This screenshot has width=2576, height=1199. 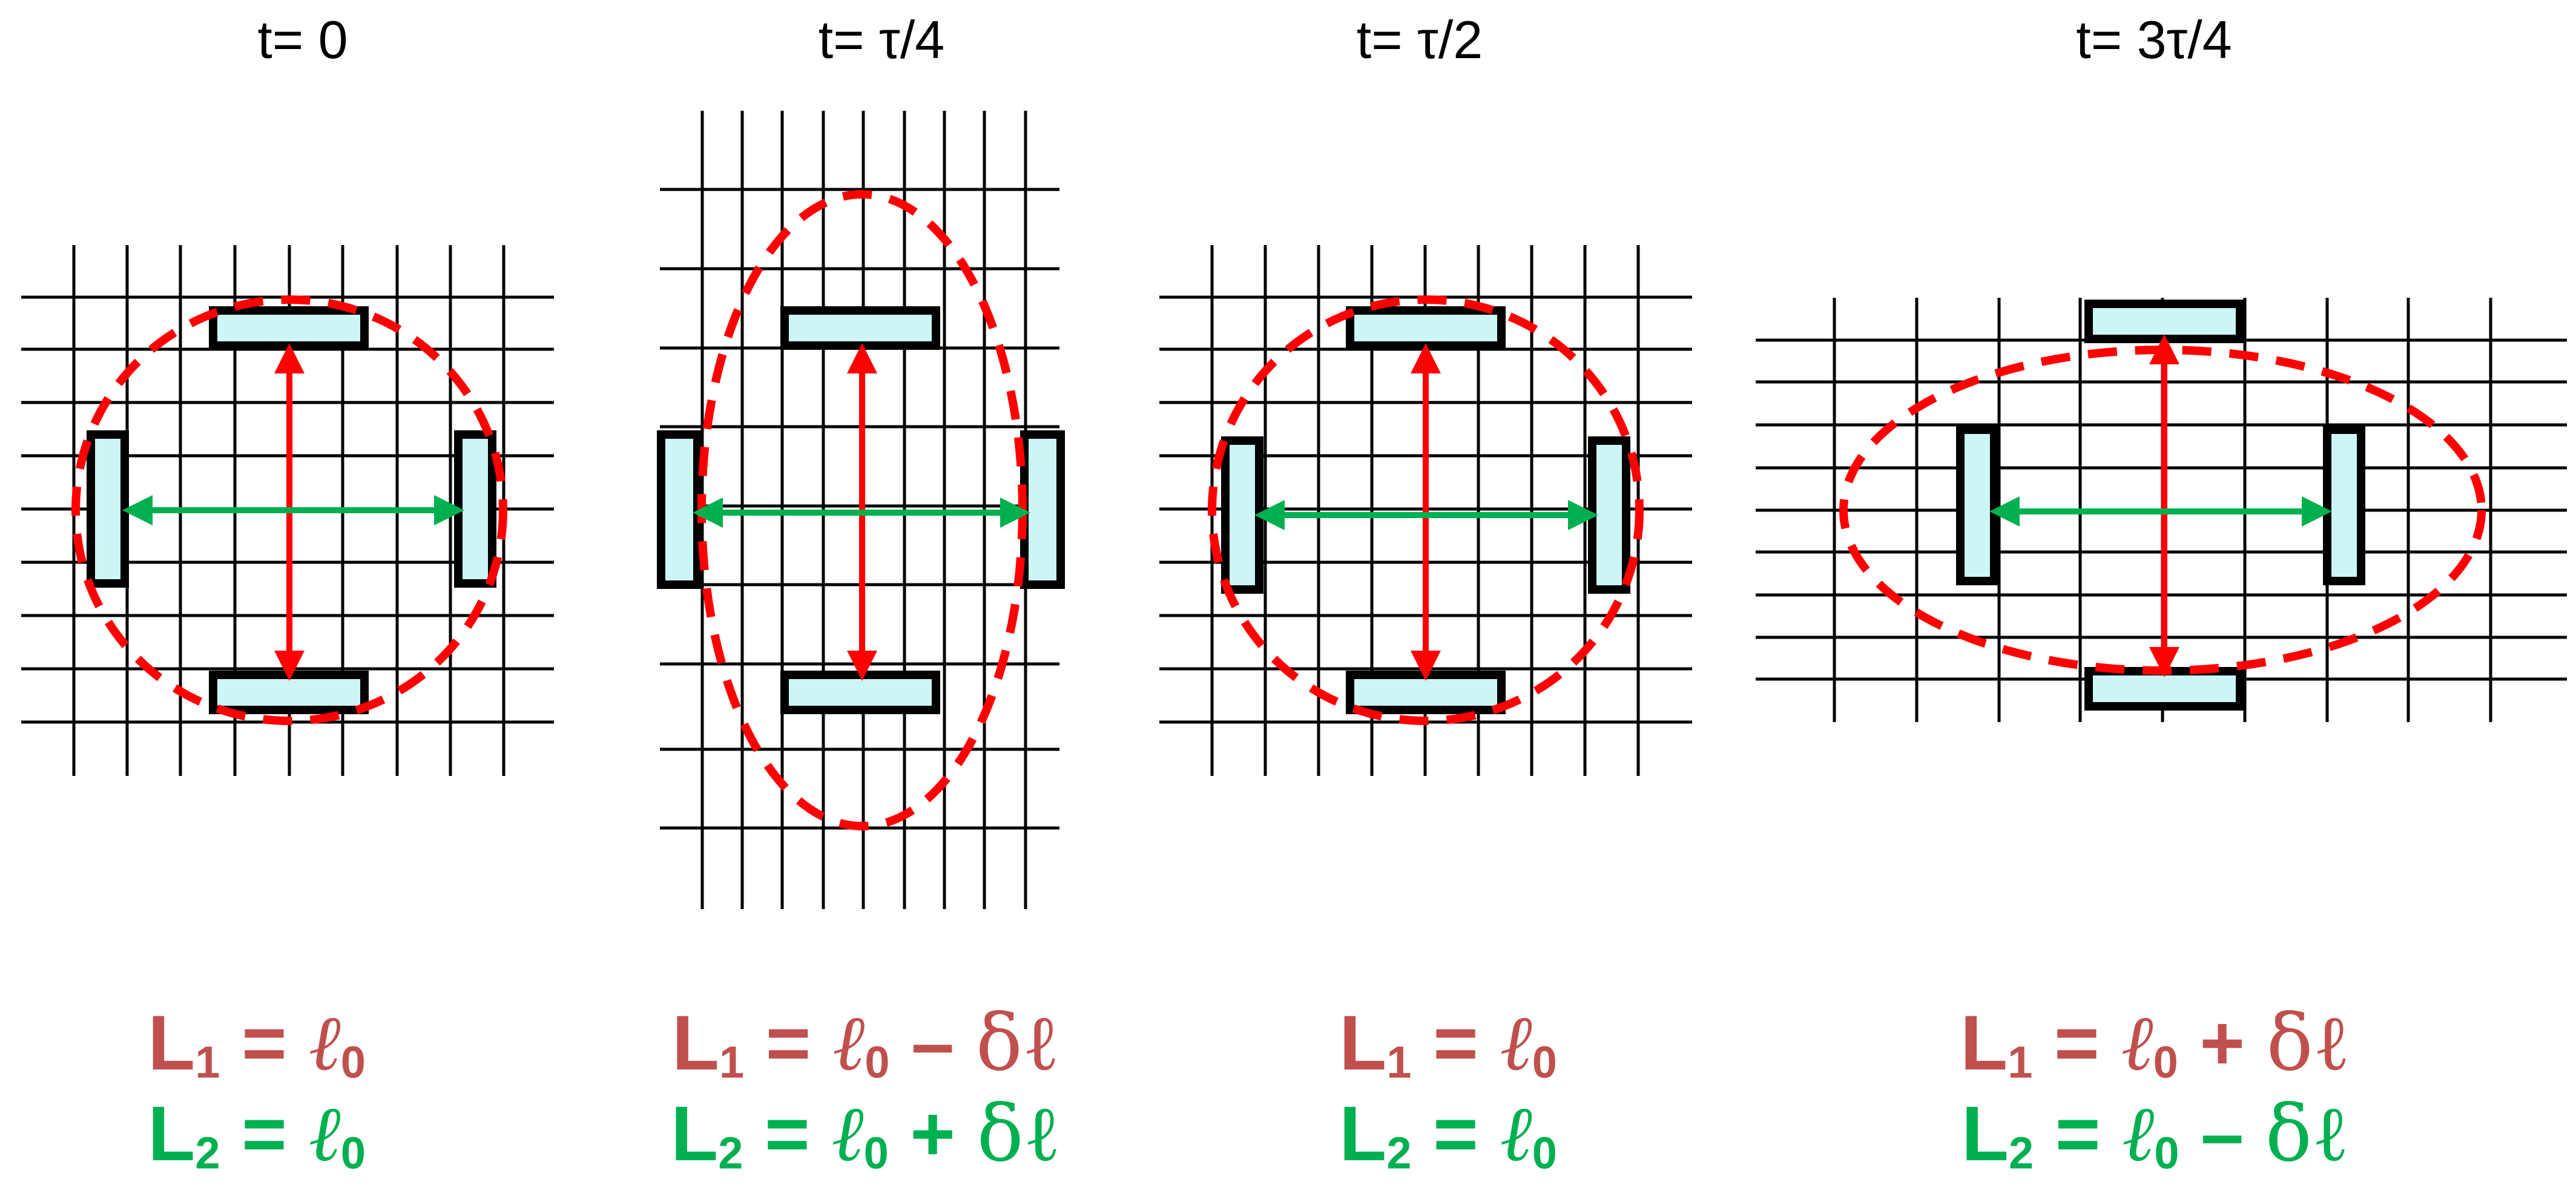 What do you see at coordinates (1448, 1043) in the screenshot?
I see `equation-l1-t-half: L1 = ℓ0` at bounding box center [1448, 1043].